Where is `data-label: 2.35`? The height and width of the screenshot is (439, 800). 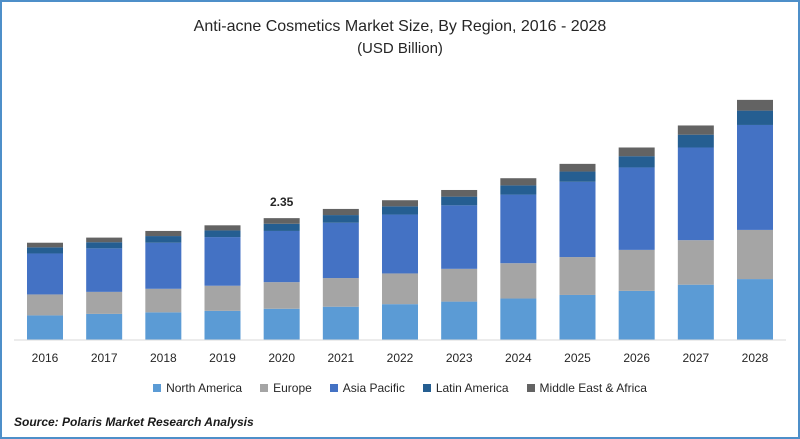 data-label: 2.35 is located at coordinates (282, 202).